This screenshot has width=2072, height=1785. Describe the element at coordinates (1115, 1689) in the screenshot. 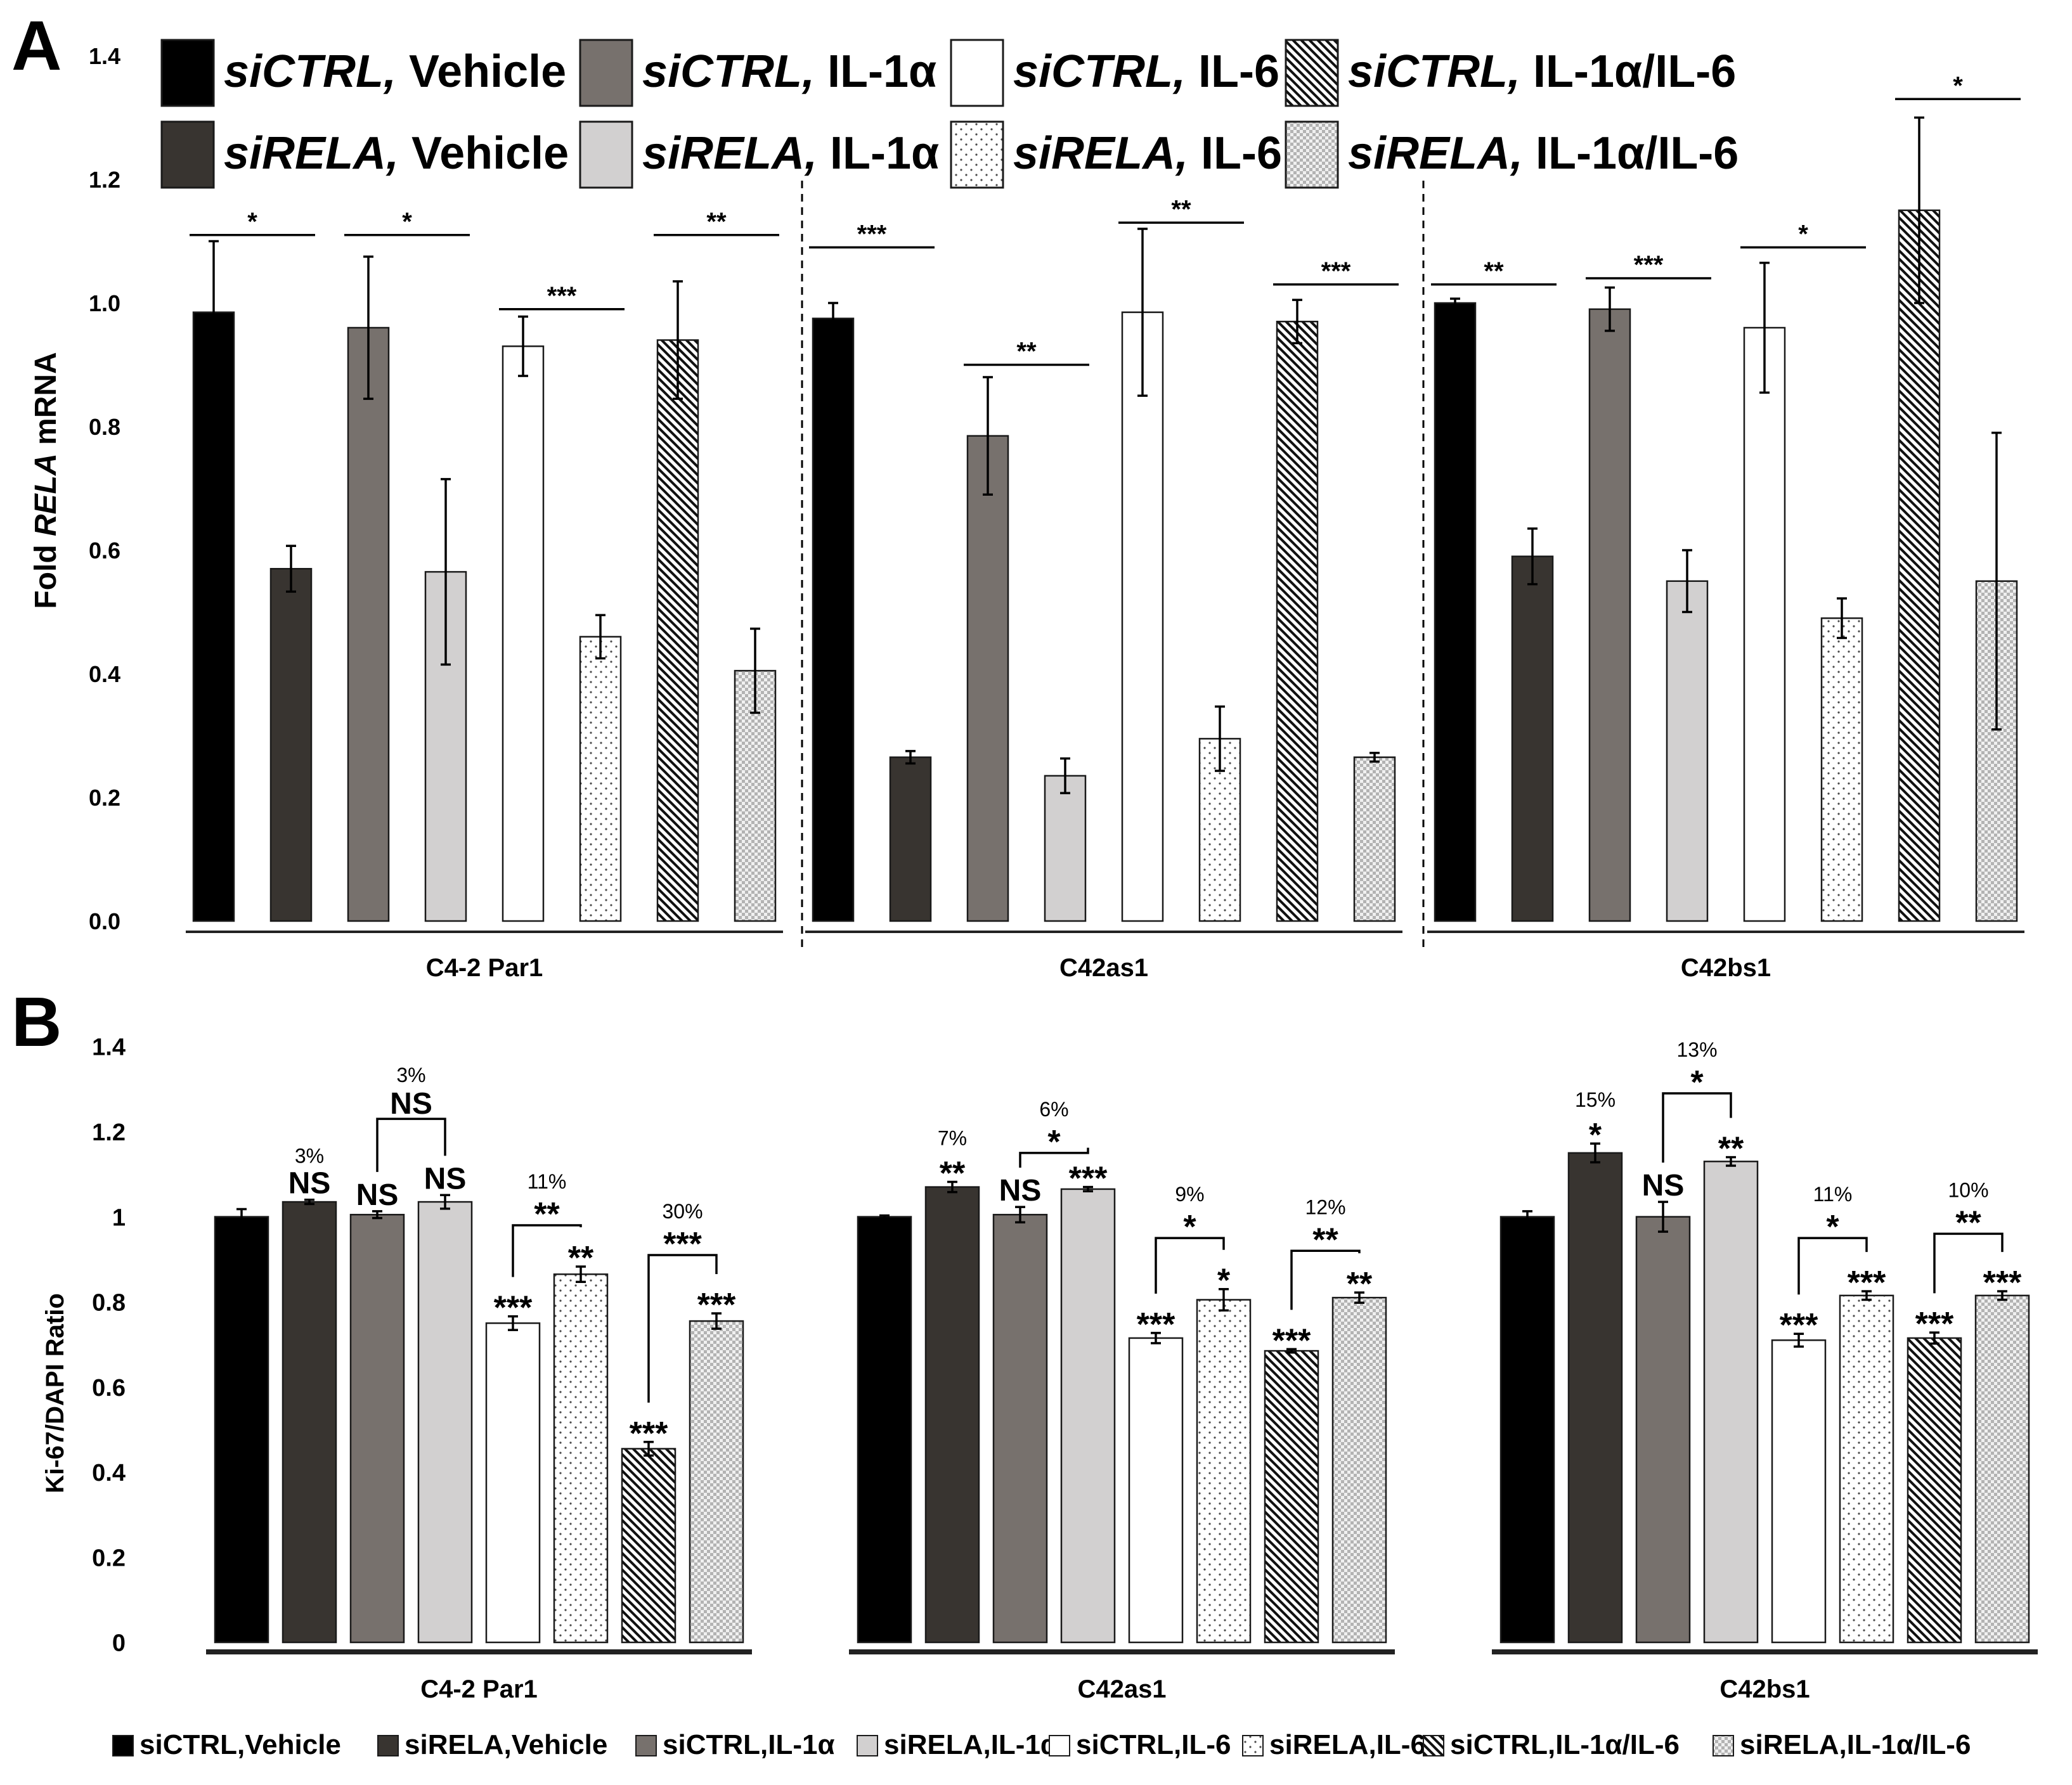

I see `panel-b-categories: C4-2 Par1 C42as1 C42bs1` at that location.